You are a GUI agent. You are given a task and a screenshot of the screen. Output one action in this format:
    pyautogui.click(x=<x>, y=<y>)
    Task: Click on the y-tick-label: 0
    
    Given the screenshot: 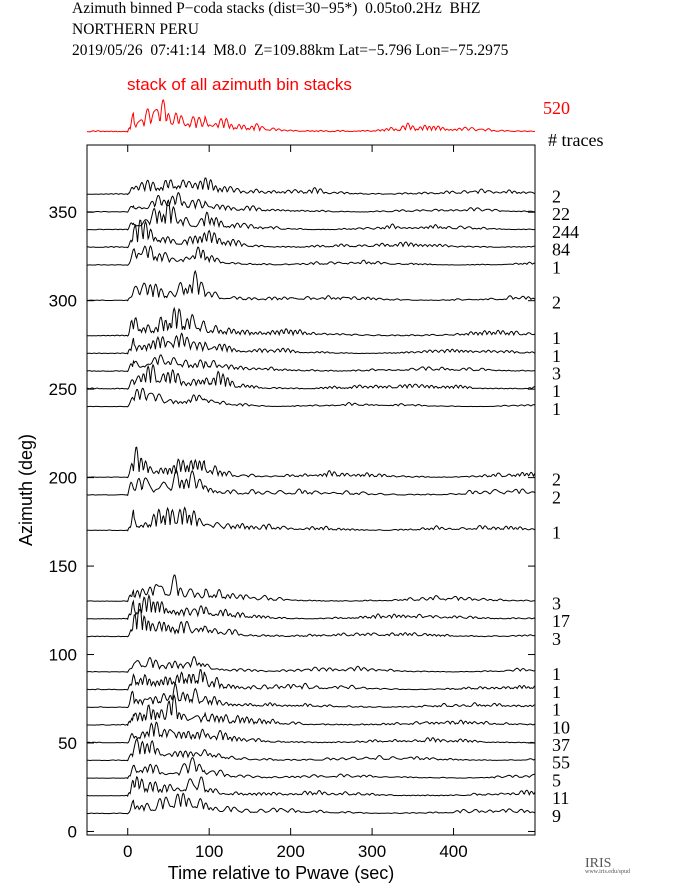 What is the action you would take?
    pyautogui.click(x=72, y=831)
    